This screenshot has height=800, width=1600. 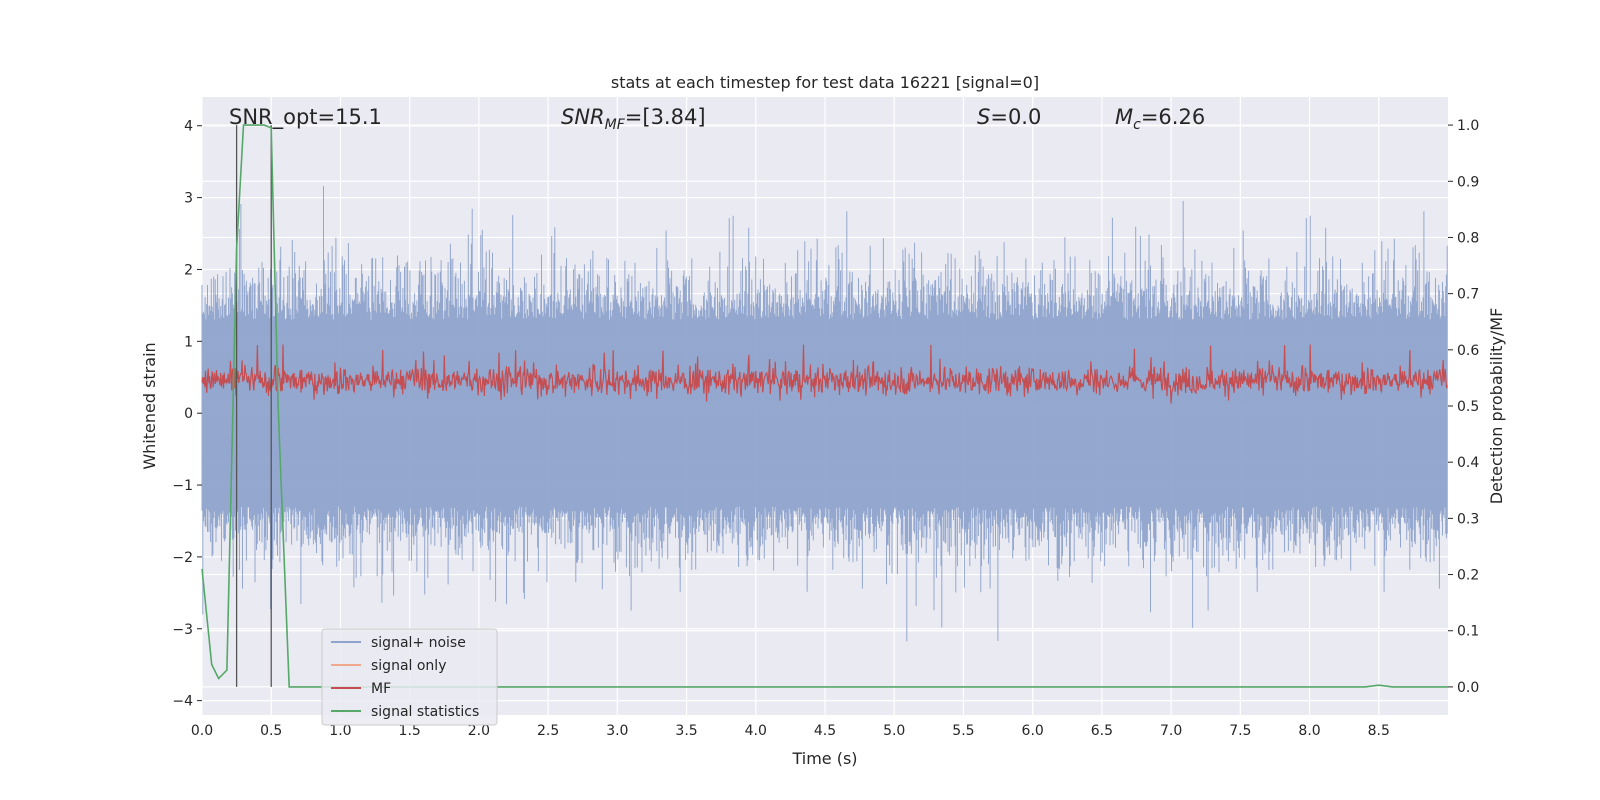 What do you see at coordinates (188, 199) in the screenshot?
I see `y-tick-label-left: 3` at bounding box center [188, 199].